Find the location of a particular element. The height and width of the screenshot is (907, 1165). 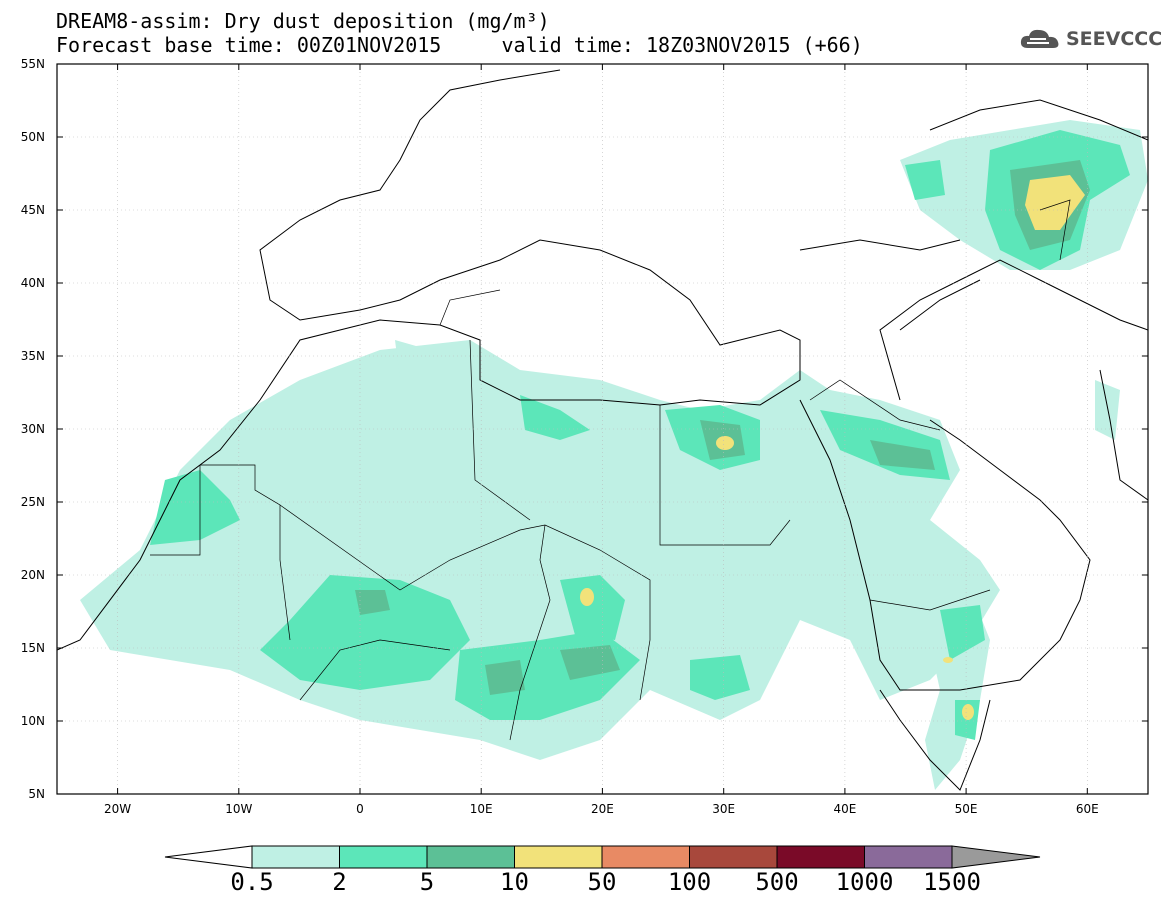

lat-label: 30N is located at coordinates (33, 429).